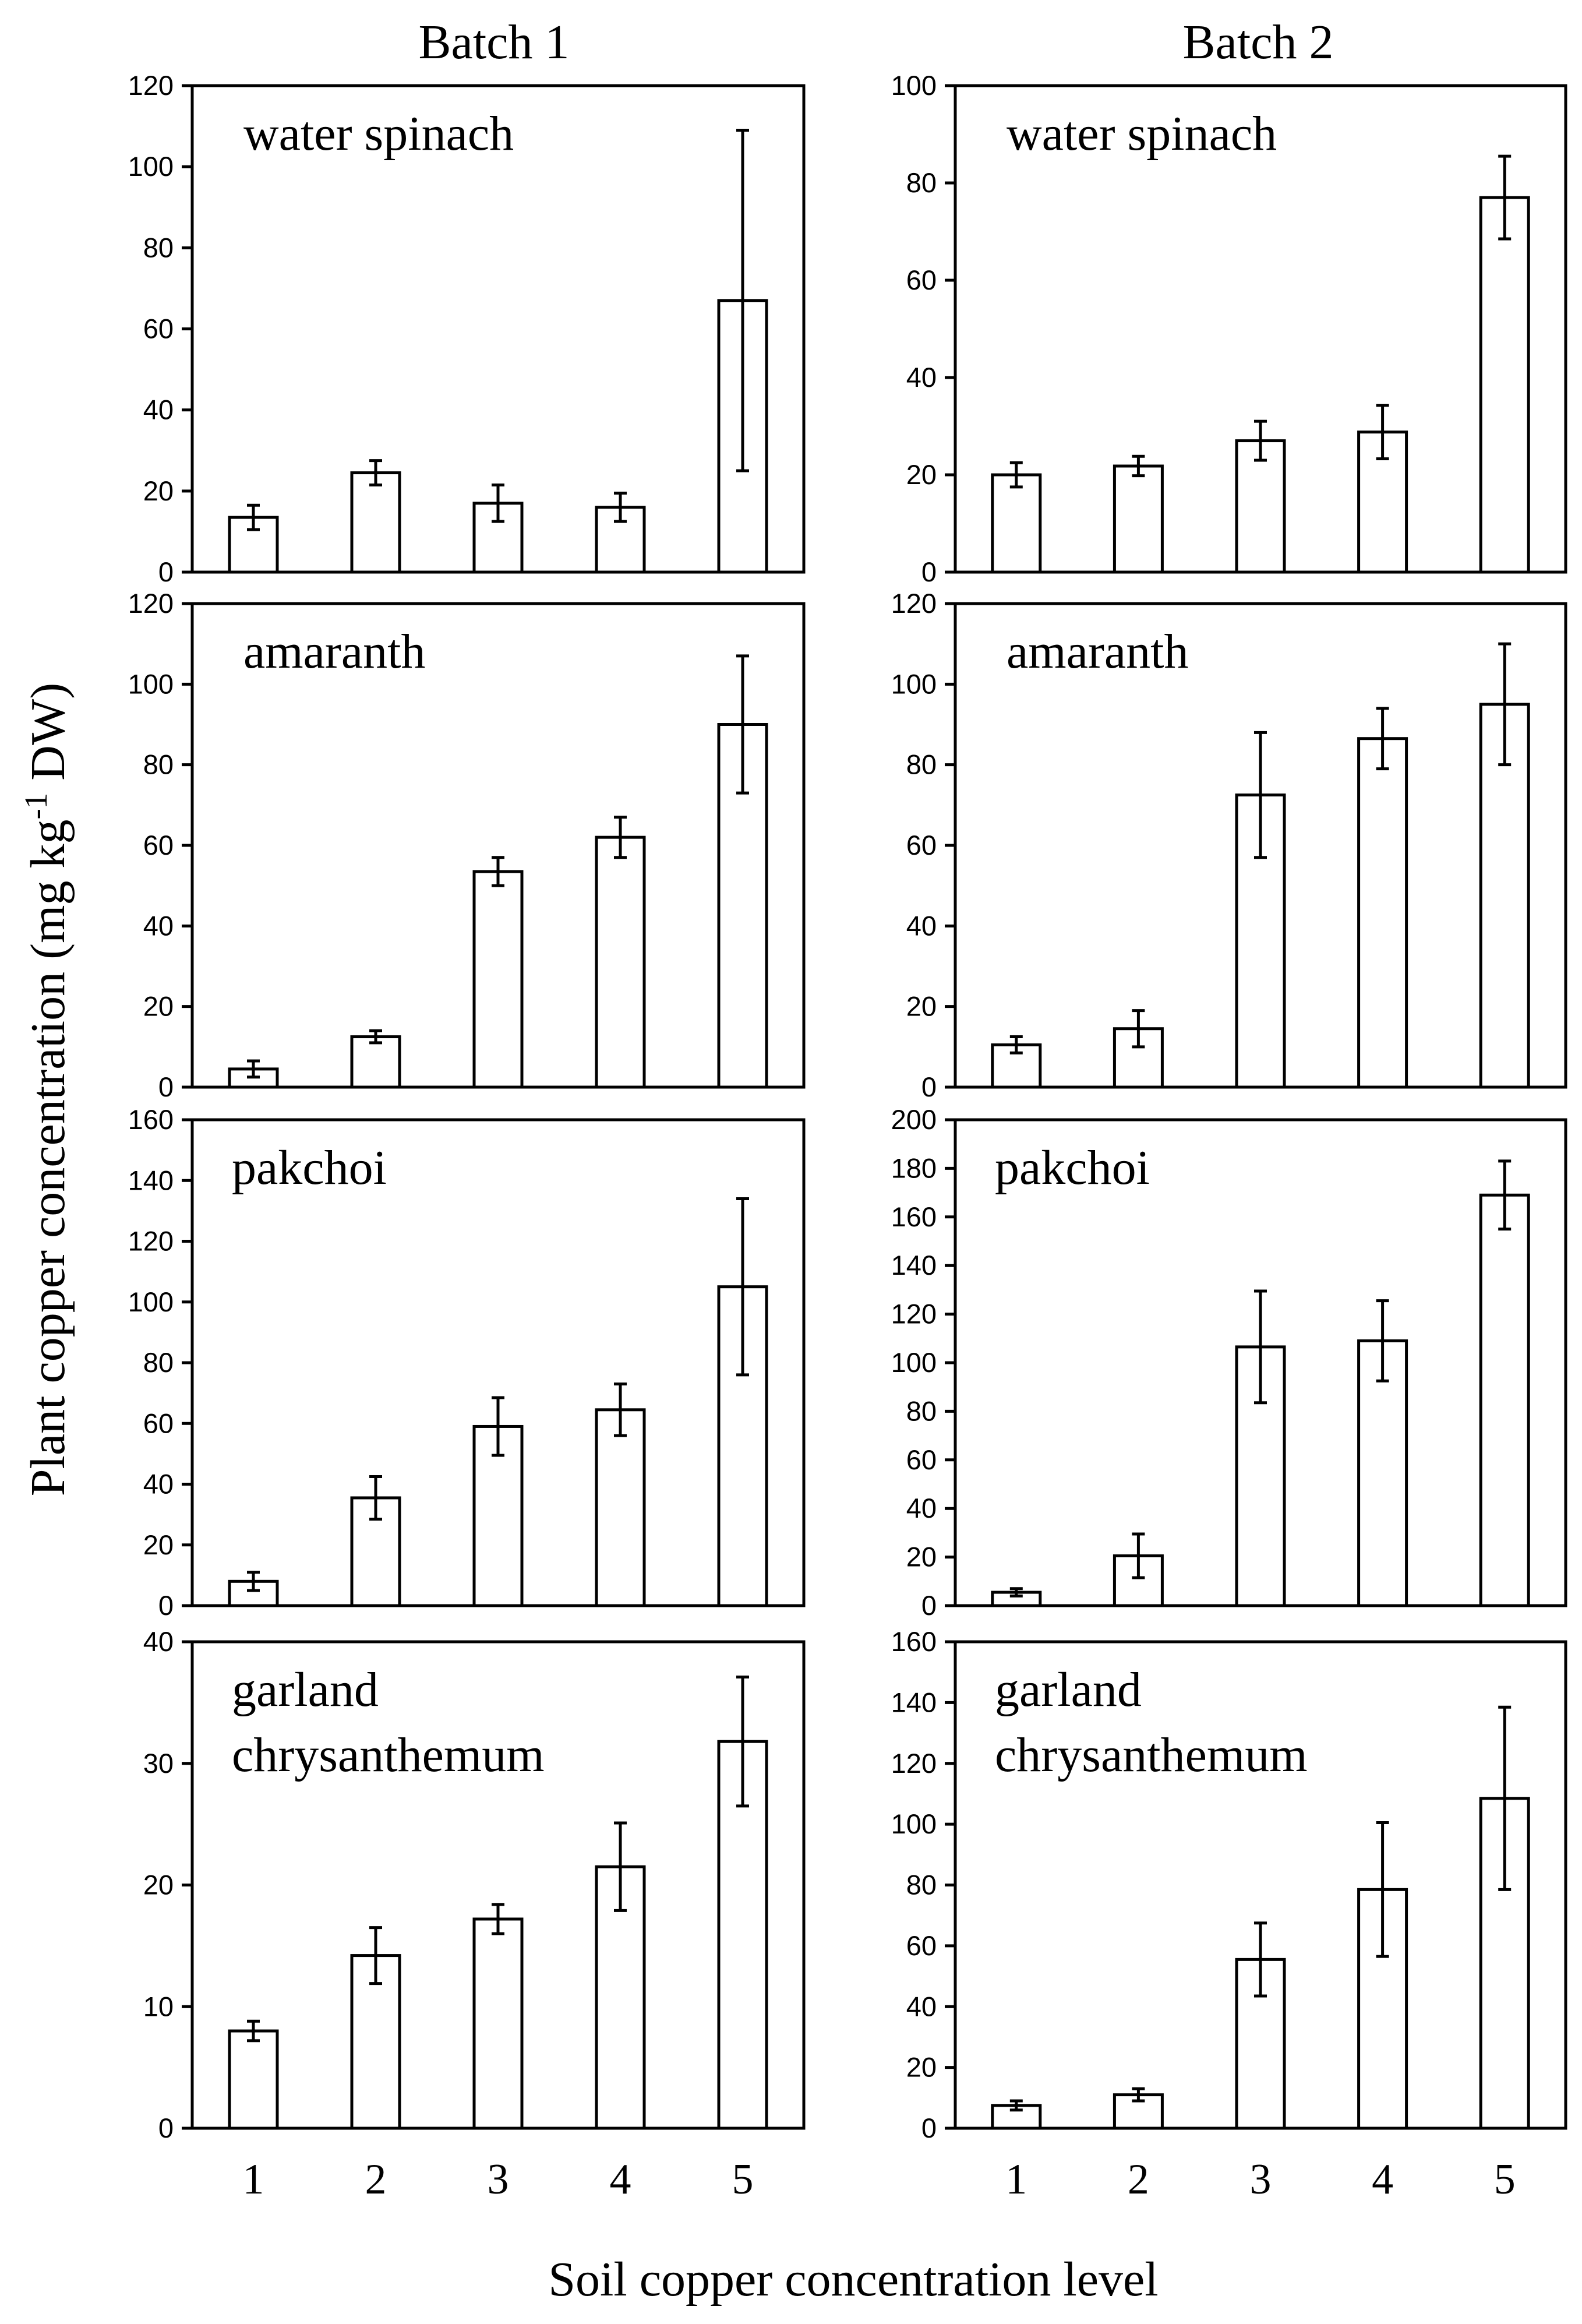 This screenshot has width=1582, height=2324. What do you see at coordinates (48, 738) in the screenshot?
I see `y-axis-title-tail: DW)` at bounding box center [48, 738].